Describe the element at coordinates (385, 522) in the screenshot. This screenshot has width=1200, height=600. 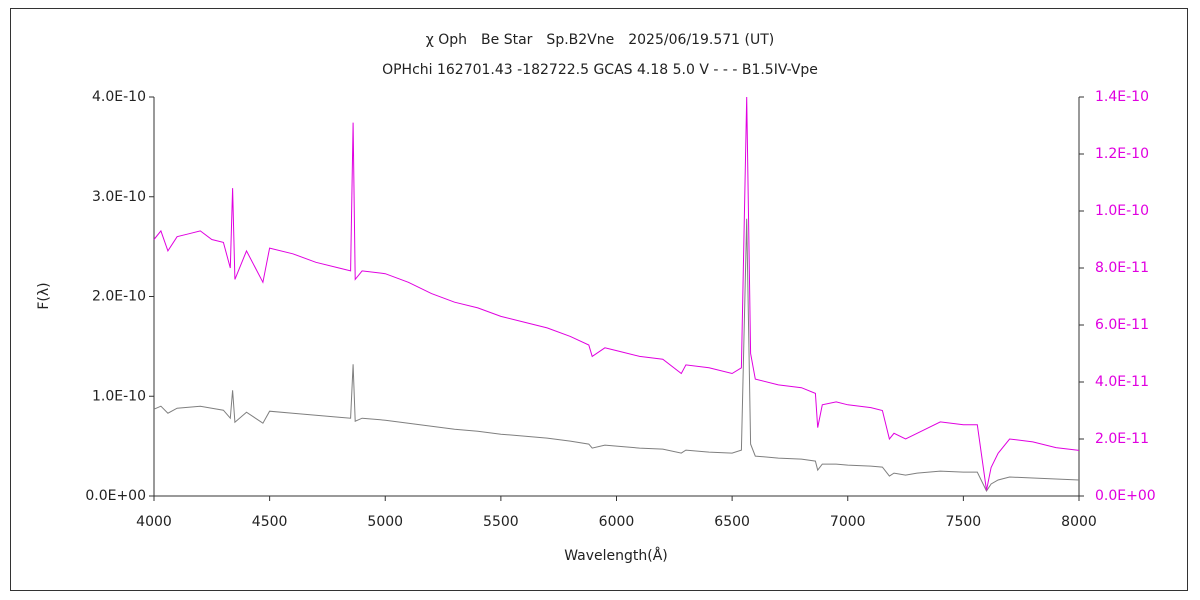
I see `x-tick-label: 5000` at that location.